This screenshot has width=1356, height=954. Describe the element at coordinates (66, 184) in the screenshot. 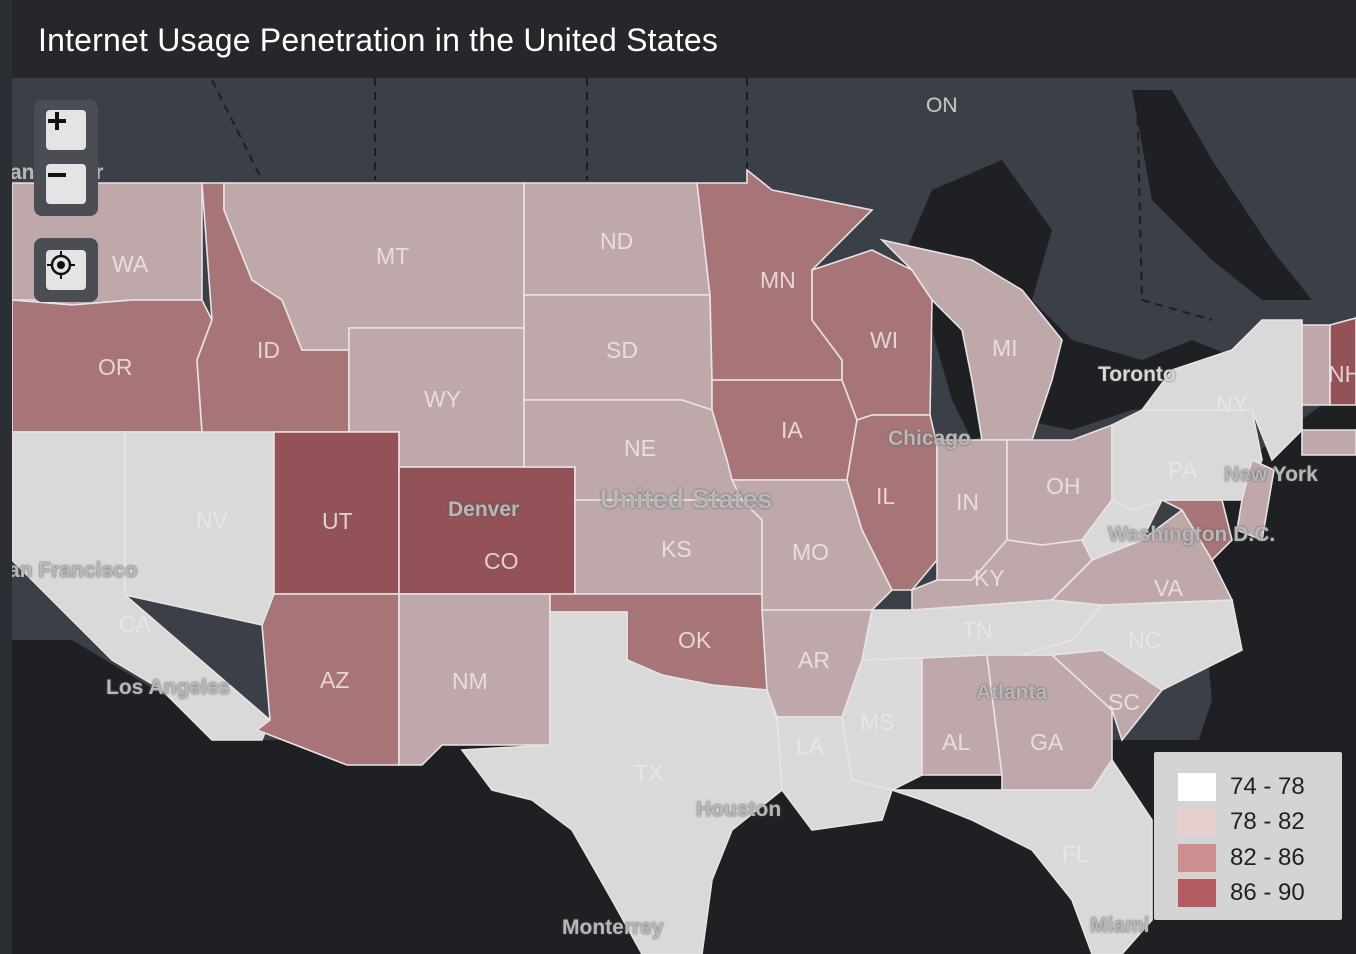

I see `zoom-out-button` at that location.